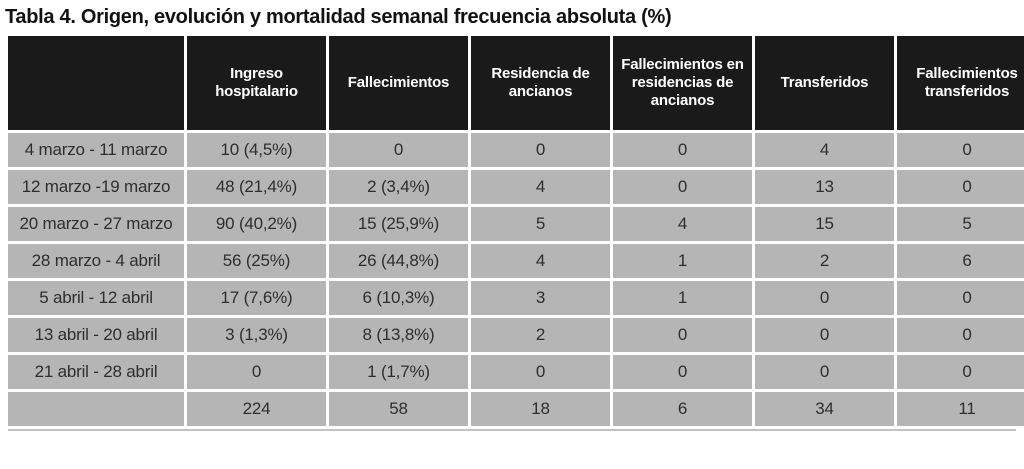 This screenshot has height=469, width=1024. I want to click on value-cell: 224, so click(256, 409).